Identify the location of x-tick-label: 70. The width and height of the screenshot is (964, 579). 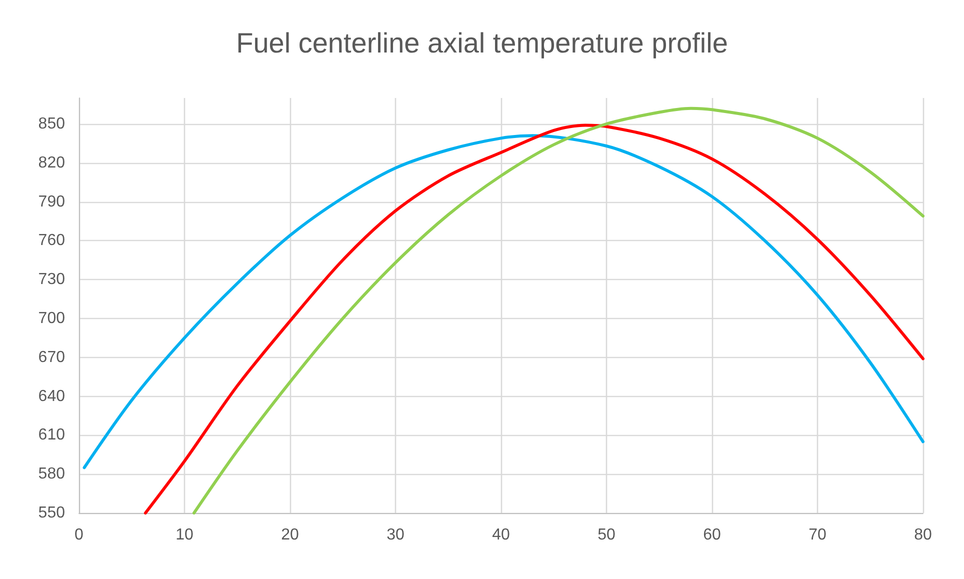
(817, 535).